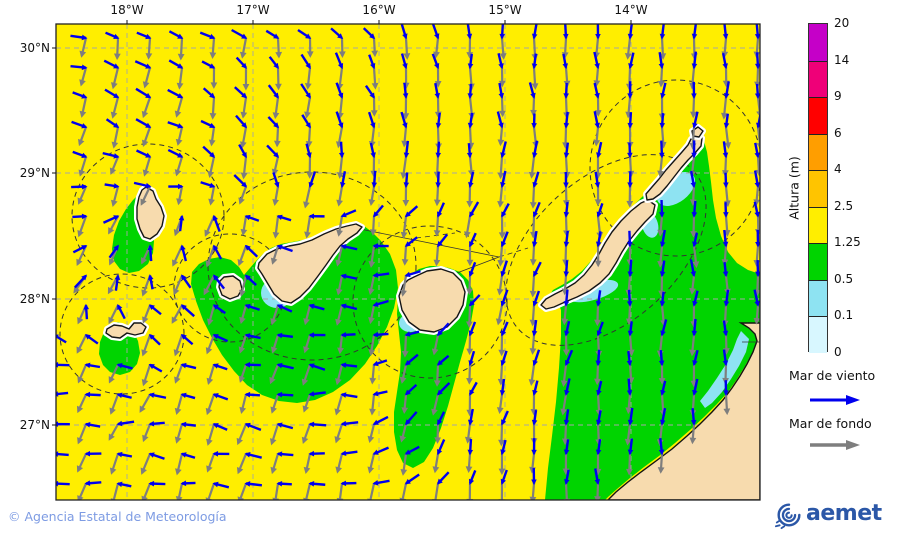  What do you see at coordinates (838, 96) in the screenshot?
I see `colorbar-value-label: 9` at bounding box center [838, 96].